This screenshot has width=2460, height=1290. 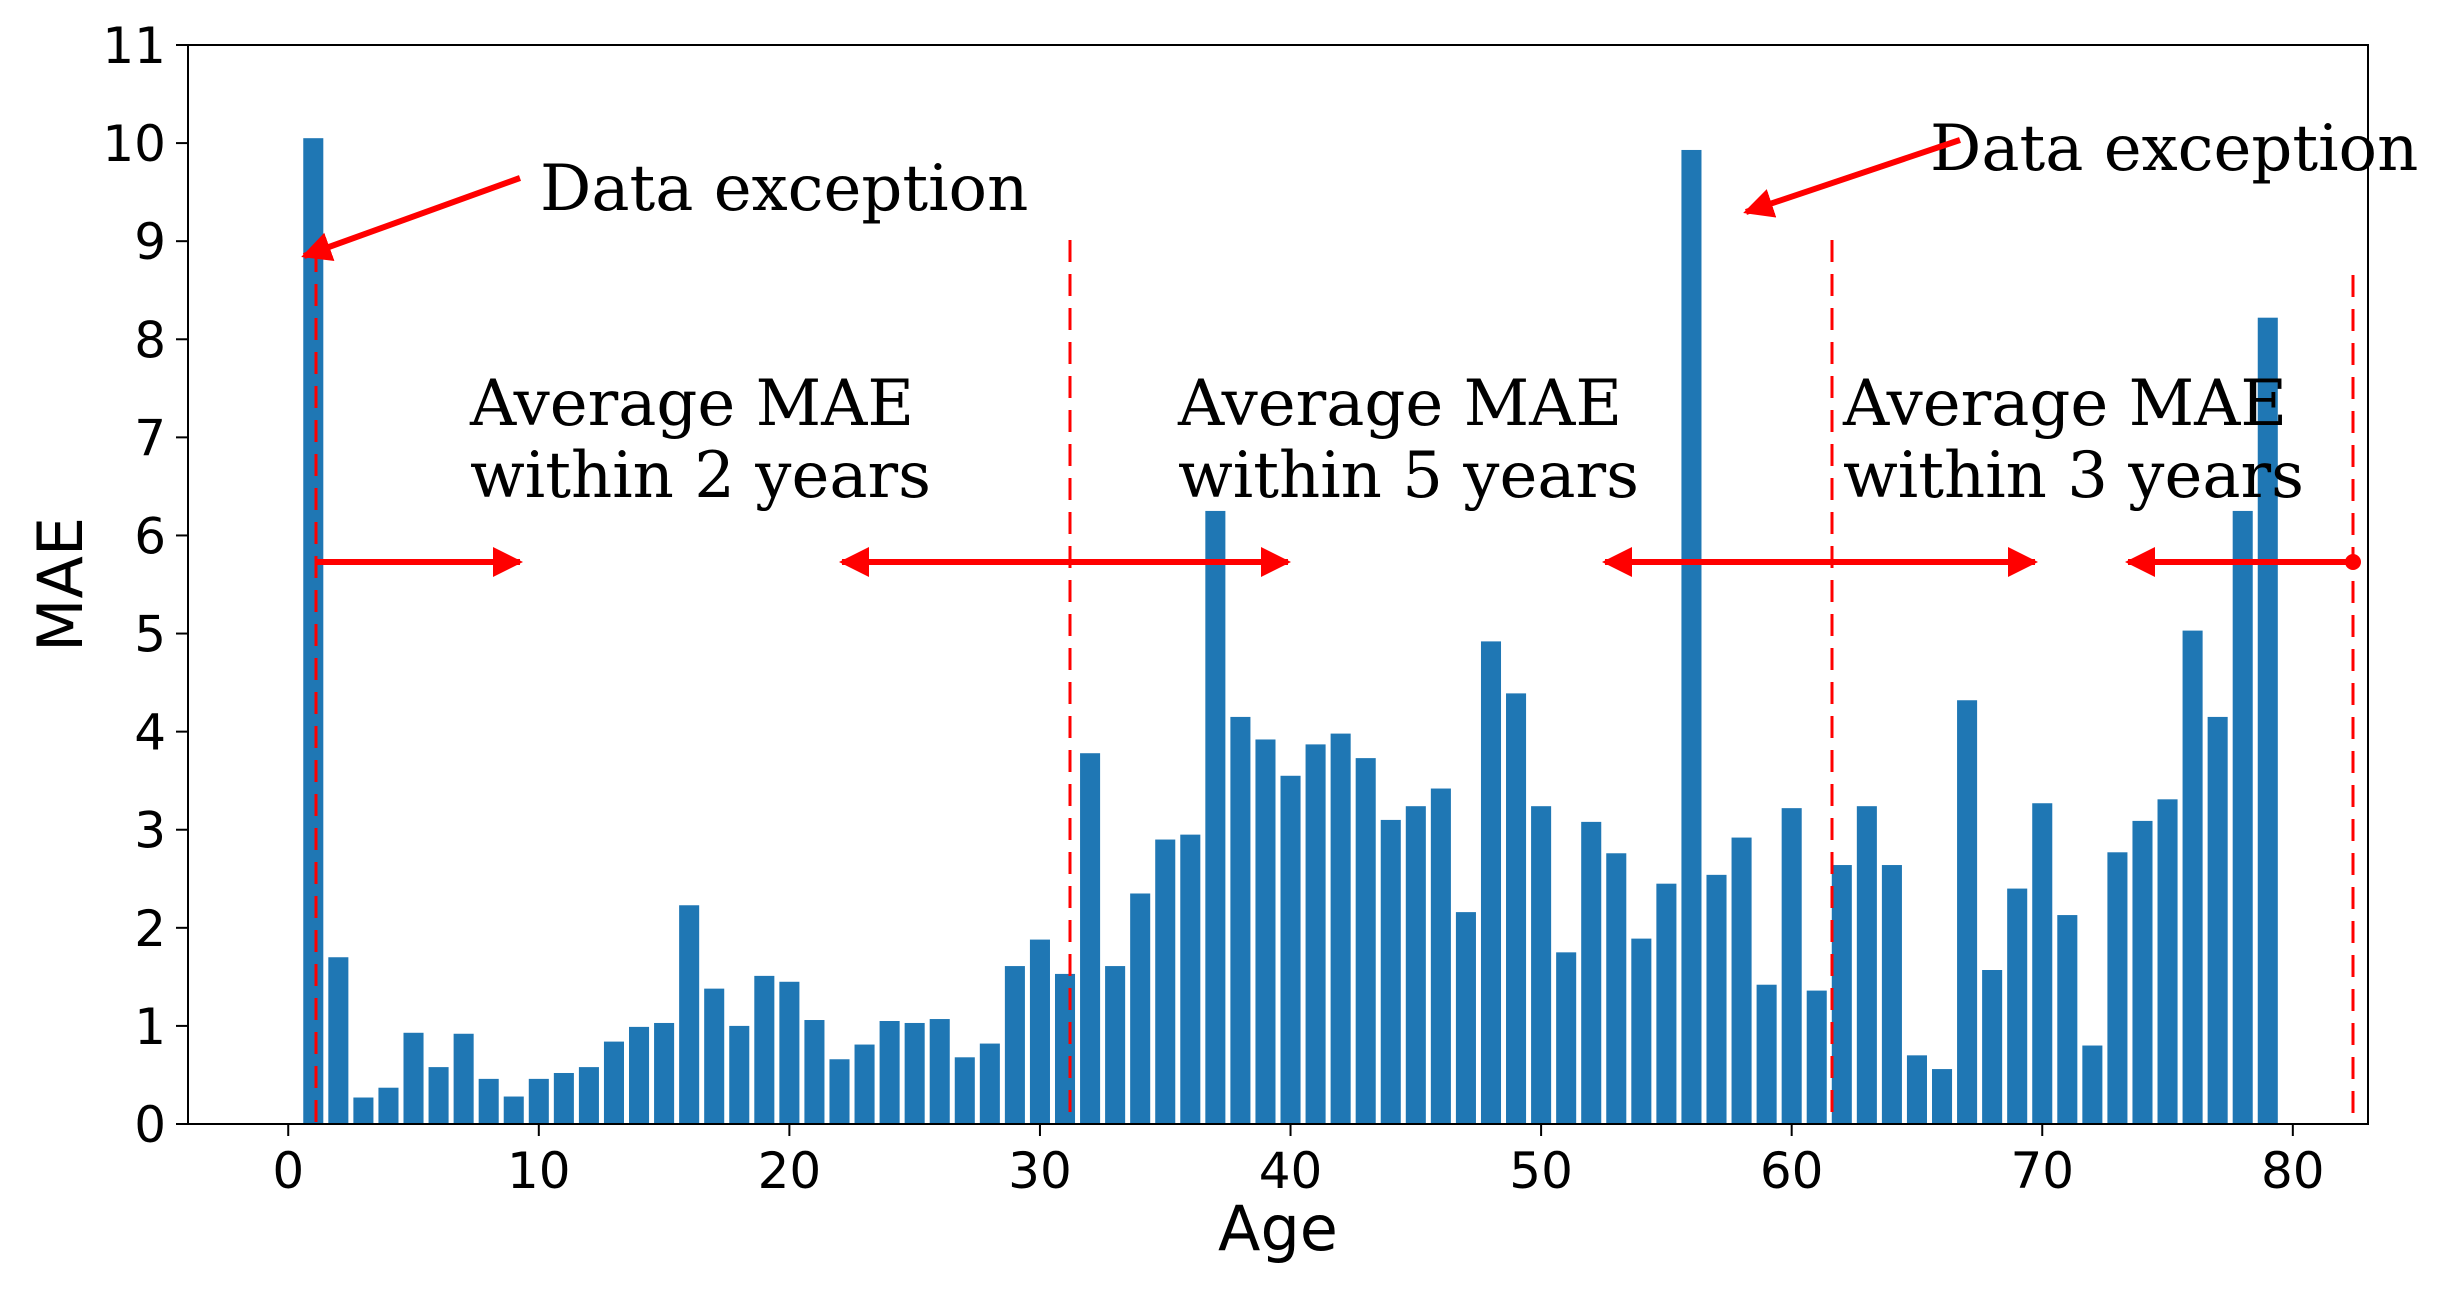 What do you see at coordinates (2293, 1171) in the screenshot?
I see `x-tick-label-80: 80` at bounding box center [2293, 1171].